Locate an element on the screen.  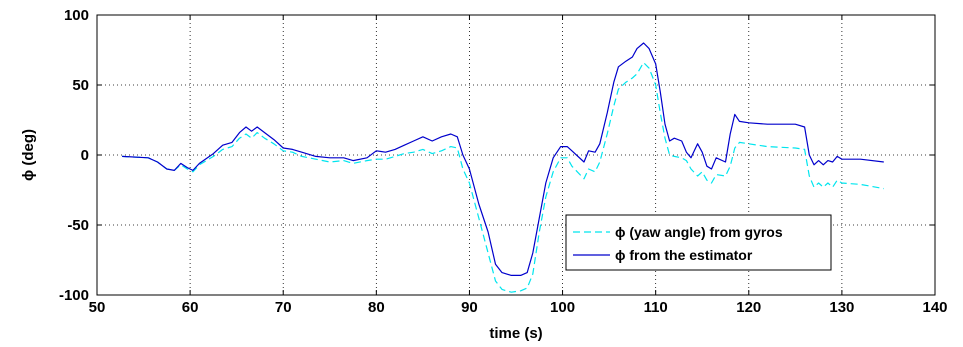
y-axis-label: ϕ (deg) is located at coordinates (28, 155).